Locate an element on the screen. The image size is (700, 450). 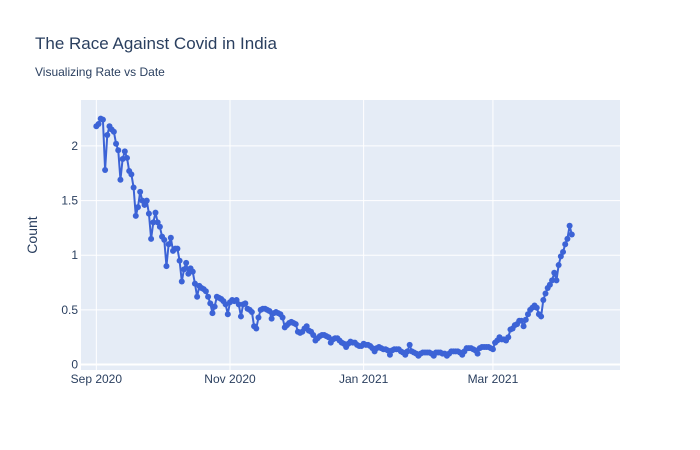
y-tick-label: 0 is located at coordinates (74, 365).